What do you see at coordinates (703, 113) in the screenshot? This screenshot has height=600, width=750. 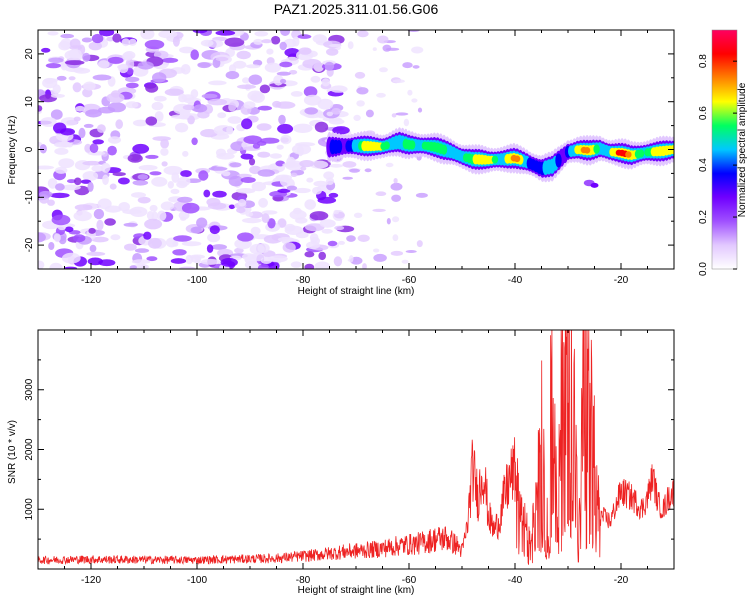 I see `colorbar-tick-label: 0.6` at bounding box center [703, 113].